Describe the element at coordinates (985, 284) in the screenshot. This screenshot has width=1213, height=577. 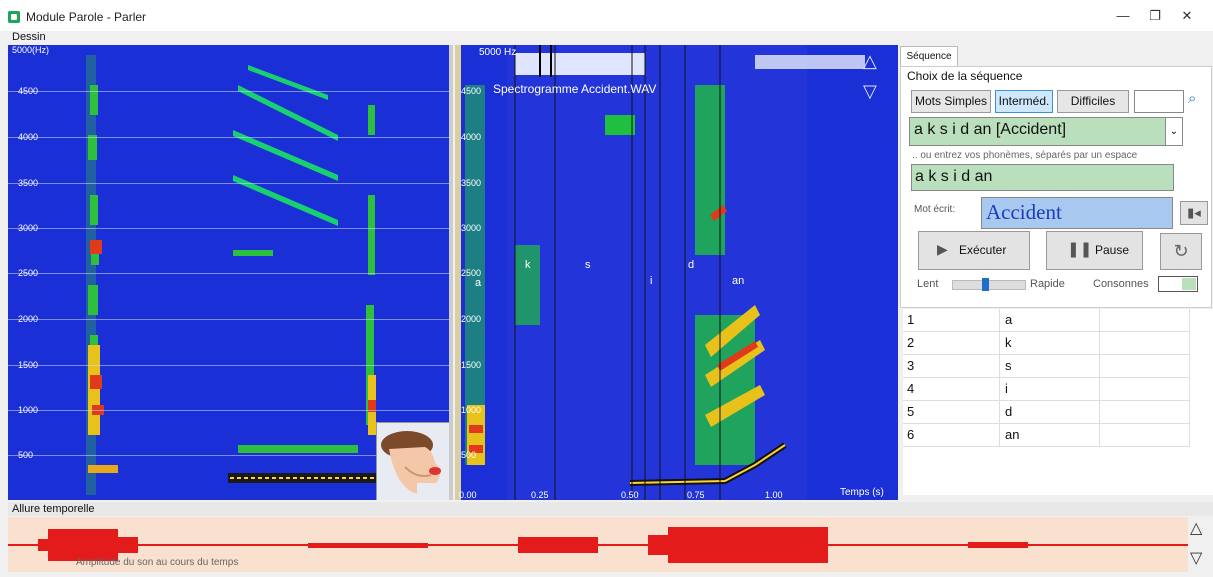
I see `speed-slider-thumb` at that location.